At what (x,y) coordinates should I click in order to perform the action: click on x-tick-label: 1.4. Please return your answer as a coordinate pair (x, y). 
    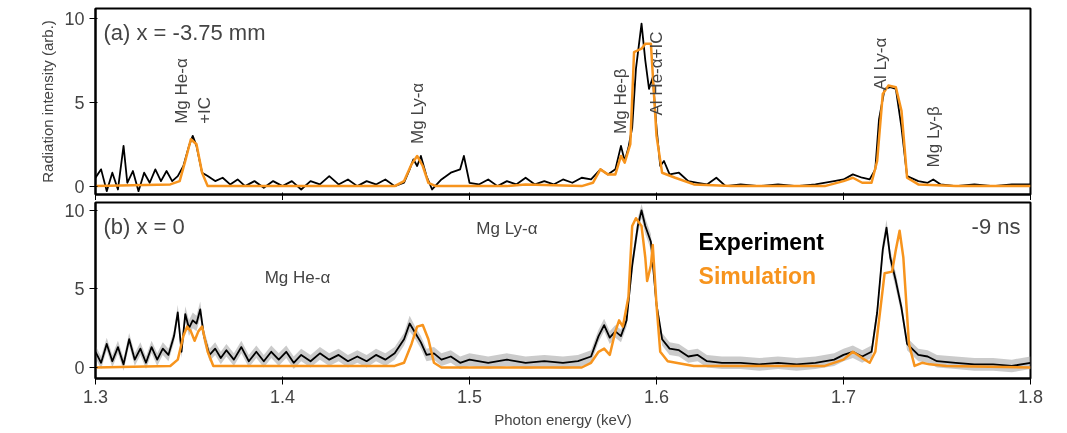
    Looking at the image, I should click on (282, 396).